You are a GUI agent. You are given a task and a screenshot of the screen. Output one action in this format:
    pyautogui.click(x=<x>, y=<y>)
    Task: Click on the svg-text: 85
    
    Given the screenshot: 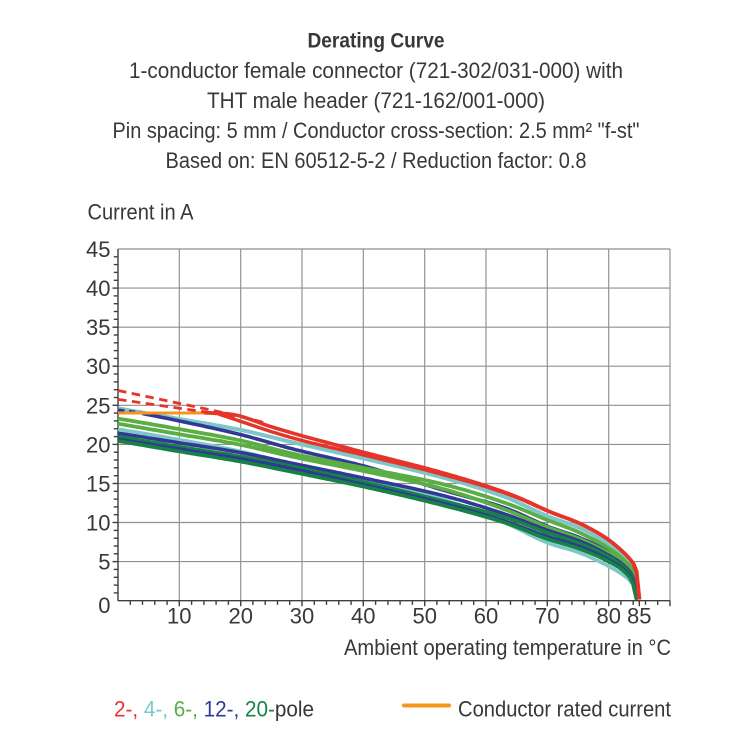 What is the action you would take?
    pyautogui.click(x=639, y=616)
    